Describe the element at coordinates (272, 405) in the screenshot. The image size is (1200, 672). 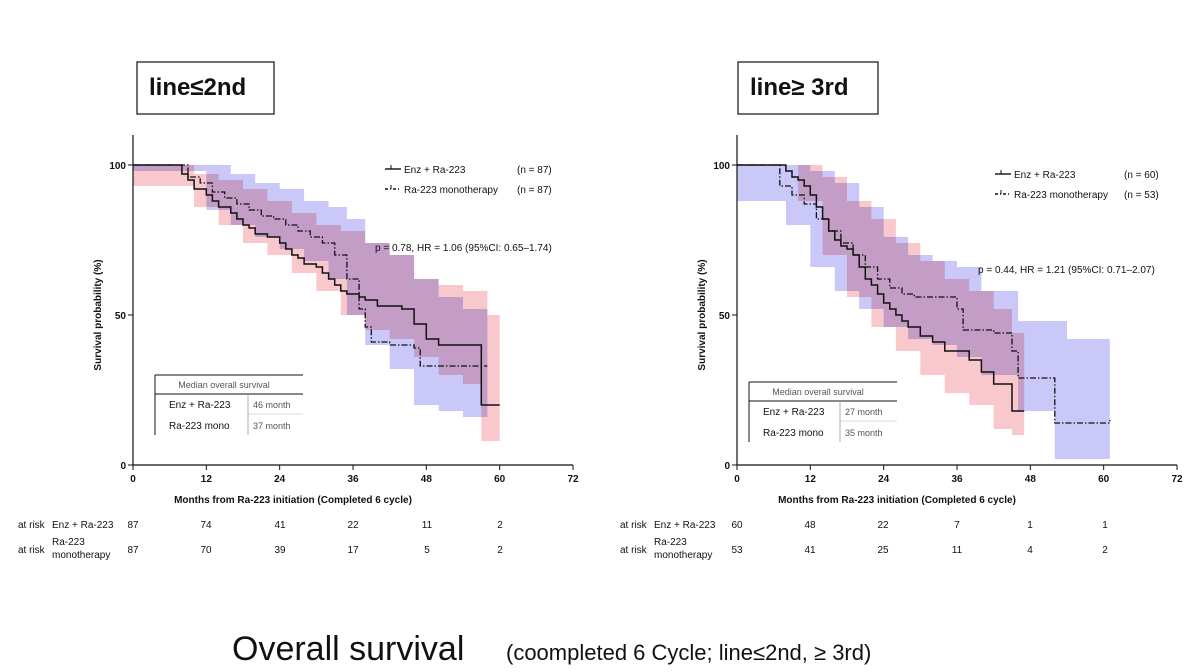
I see `median-table-value: 46 month` at that location.